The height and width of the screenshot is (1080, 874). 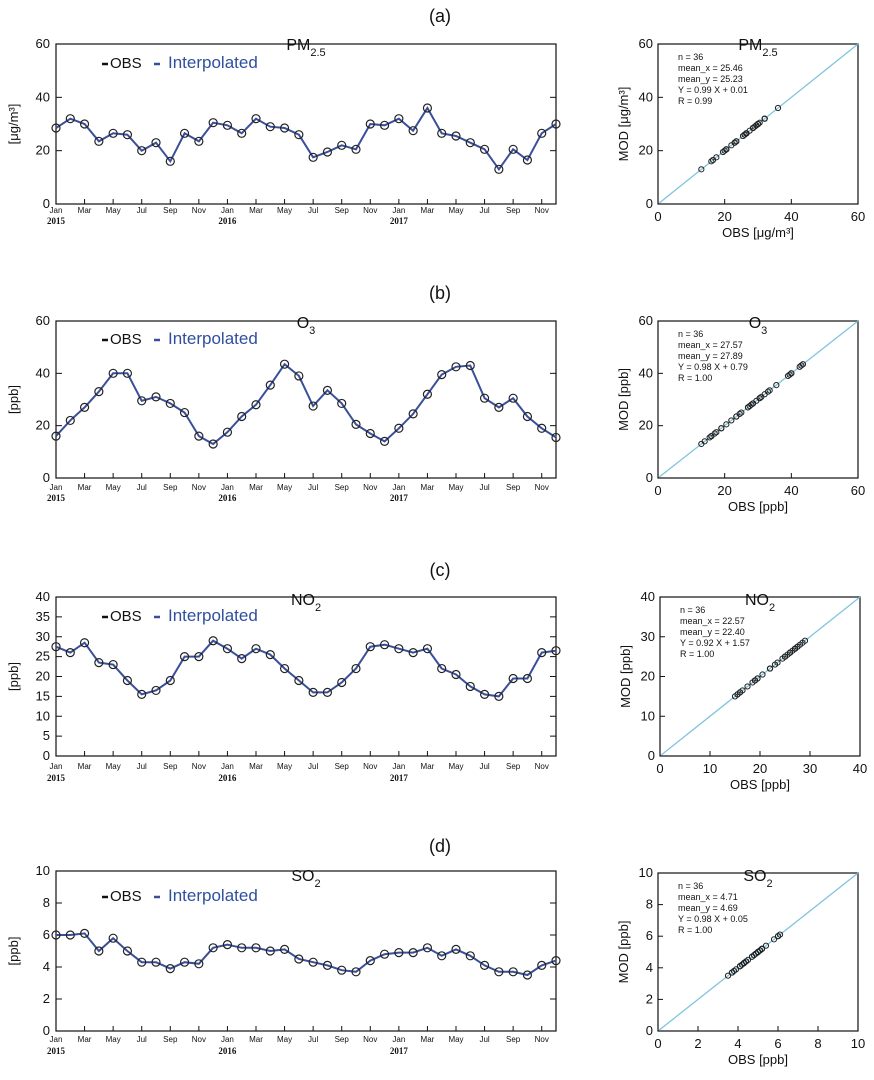 What do you see at coordinates (695, 101) in the screenshot?
I see `stat-line: R = 0.99` at bounding box center [695, 101].